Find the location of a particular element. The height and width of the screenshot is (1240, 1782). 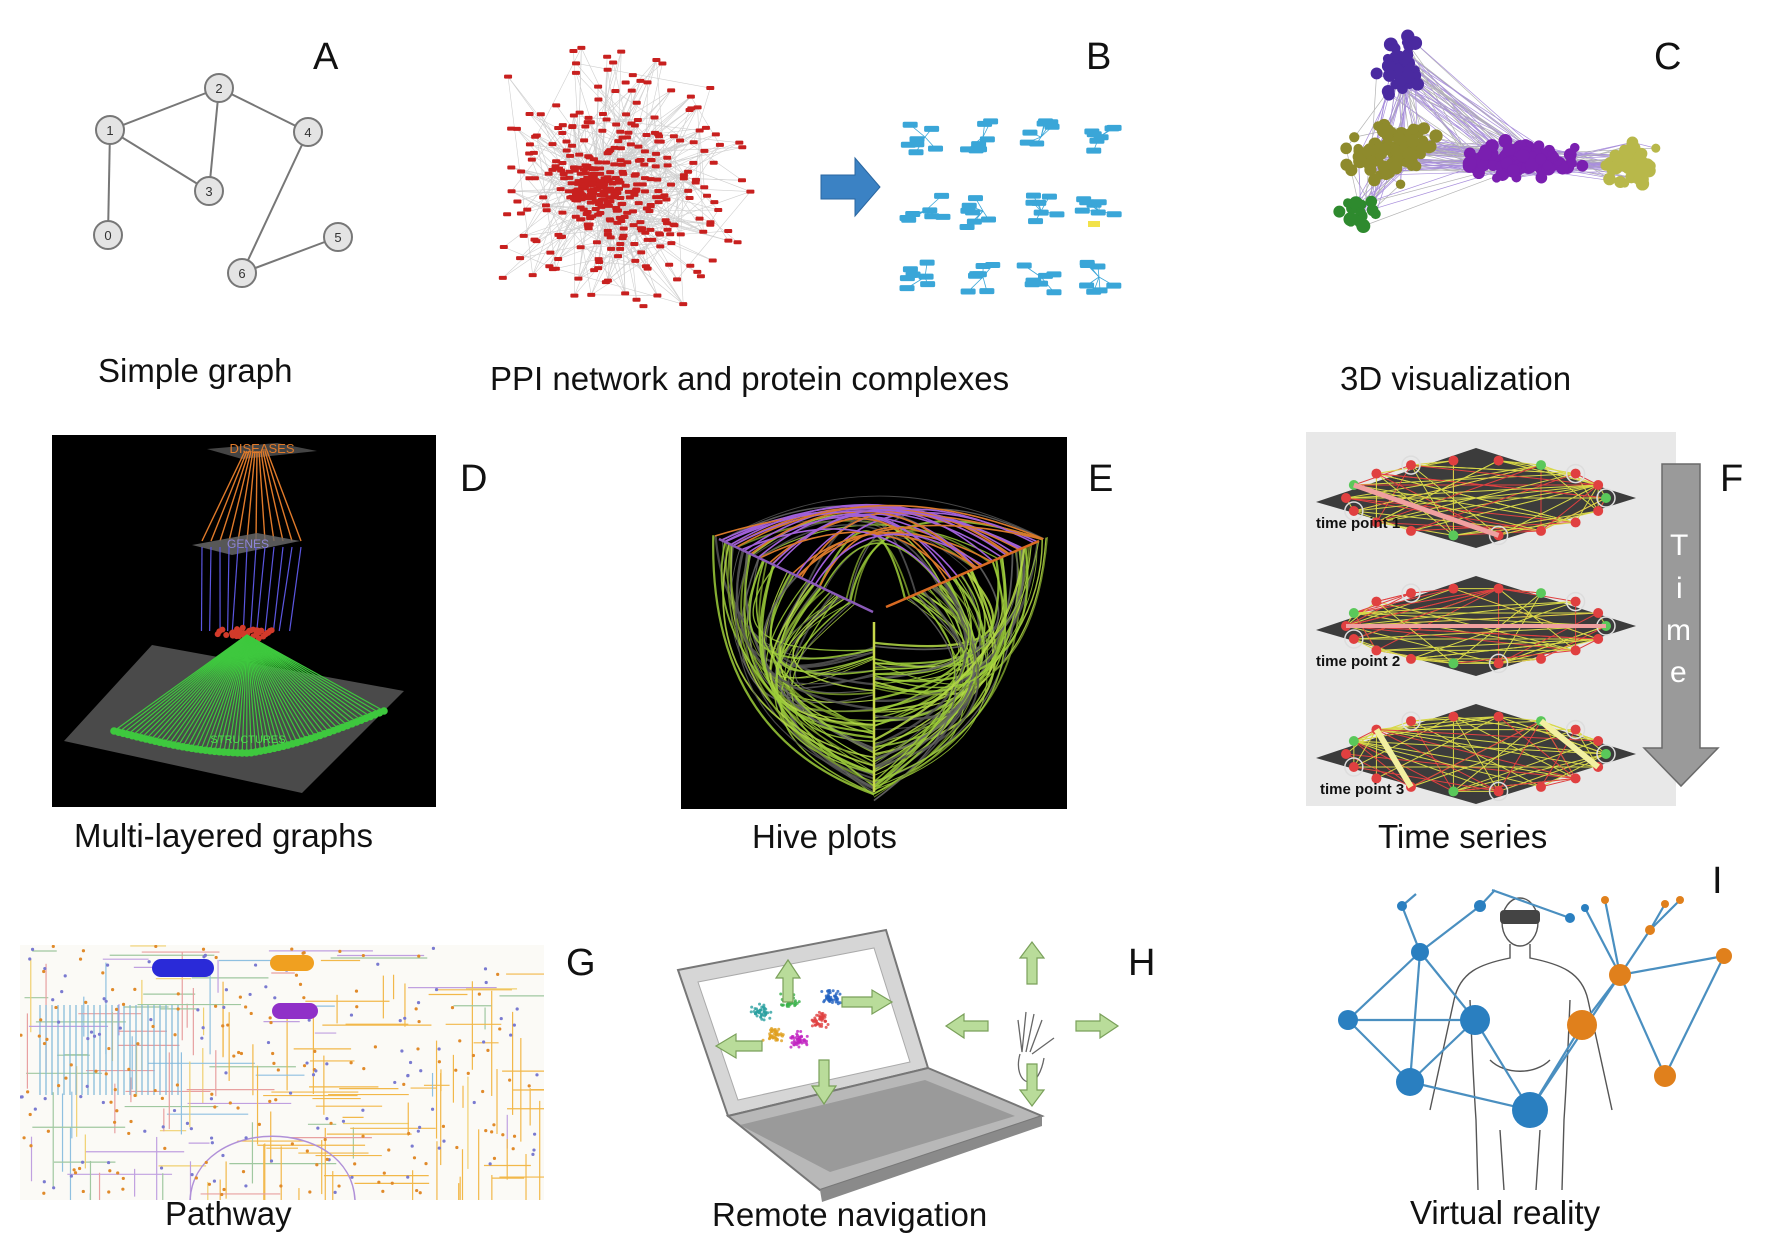

3d-network-diagram is located at coordinates (1497, 131).